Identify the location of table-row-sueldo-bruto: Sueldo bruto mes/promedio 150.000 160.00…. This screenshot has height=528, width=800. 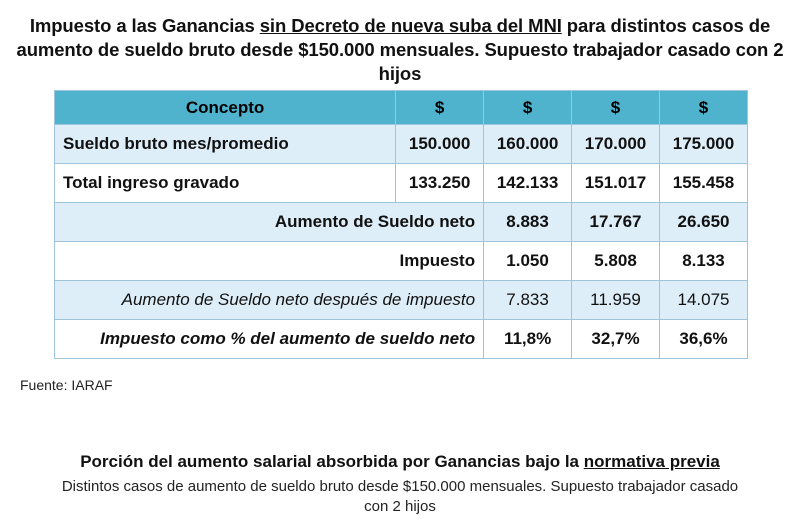
(400, 144).